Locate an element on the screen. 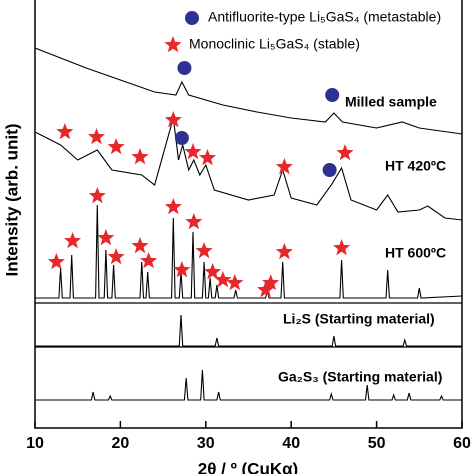 Image resolution: width=474 pixels, height=474 pixels. series-label: HT 420ºC is located at coordinates (415, 166).